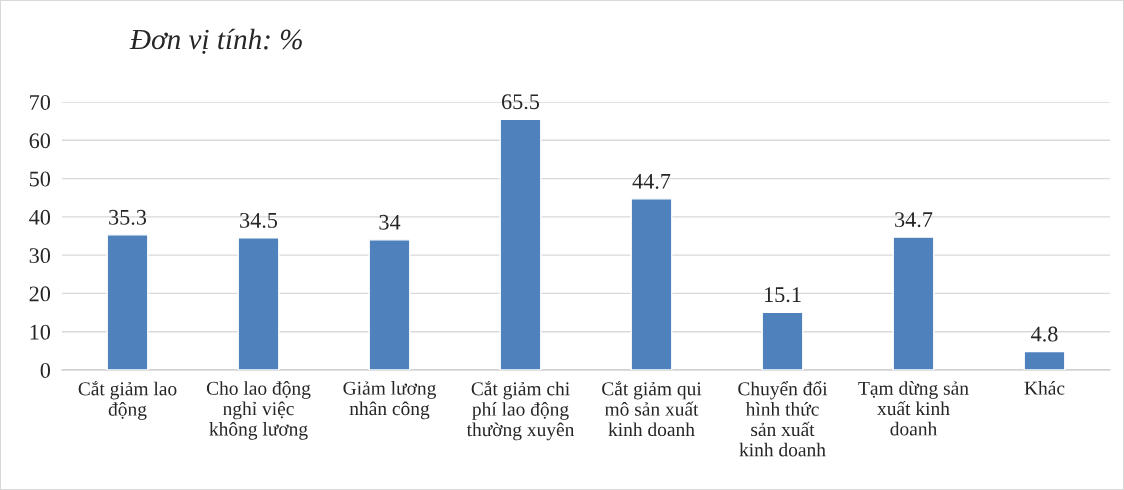 This screenshot has width=1124, height=490. What do you see at coordinates (1044, 388) in the screenshot?
I see `x-tick-label: Khác` at bounding box center [1044, 388].